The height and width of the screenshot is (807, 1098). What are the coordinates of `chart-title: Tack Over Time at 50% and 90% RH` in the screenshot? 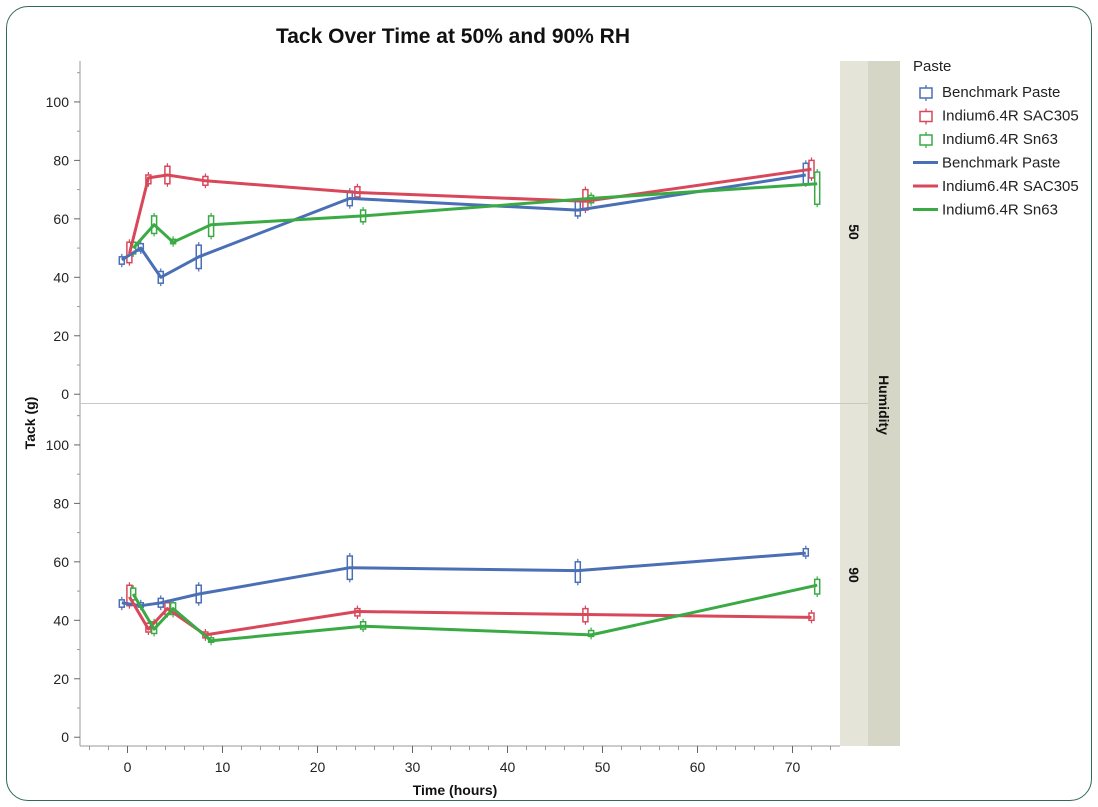 It's located at (453, 36).